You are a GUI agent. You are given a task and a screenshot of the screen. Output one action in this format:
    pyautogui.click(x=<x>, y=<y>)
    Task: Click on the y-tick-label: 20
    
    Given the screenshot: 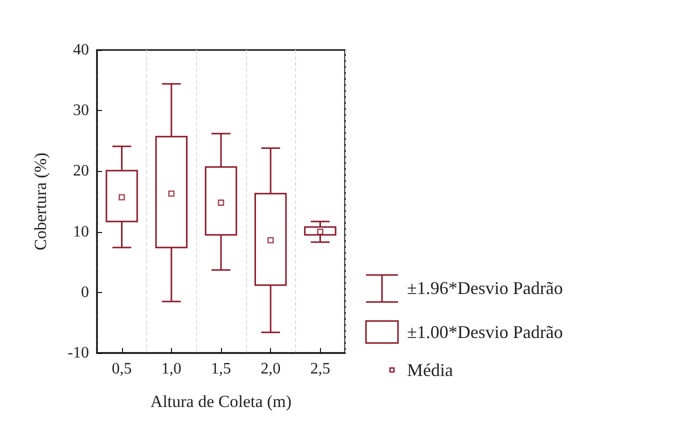 What is the action you would take?
    pyautogui.click(x=81, y=171)
    